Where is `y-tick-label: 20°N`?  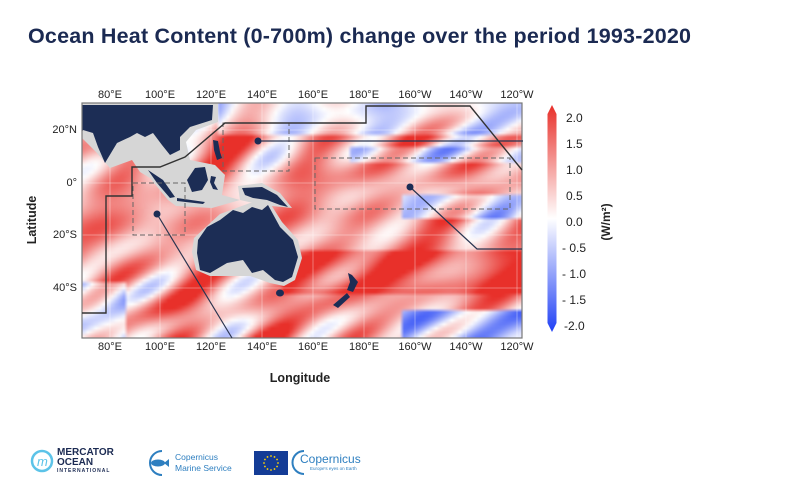 y-tick-label: 20°N is located at coordinates (64, 130).